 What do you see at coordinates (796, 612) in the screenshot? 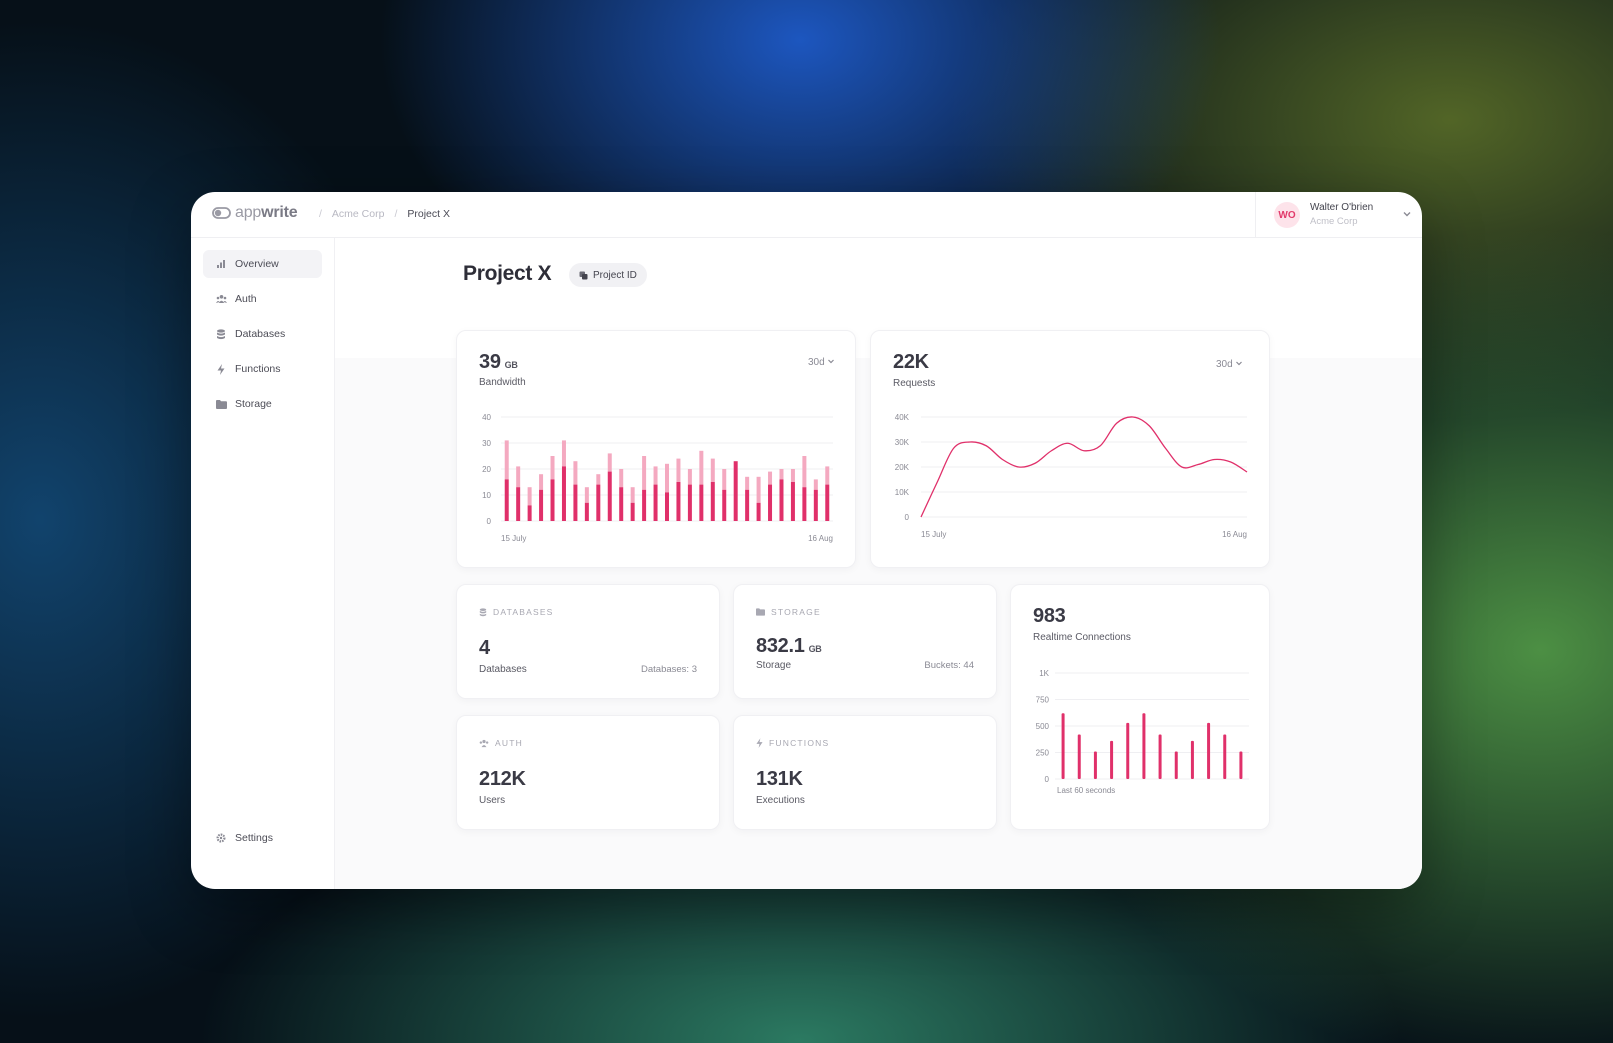
I see `storage-caption-text: STORAGE` at bounding box center [796, 612].